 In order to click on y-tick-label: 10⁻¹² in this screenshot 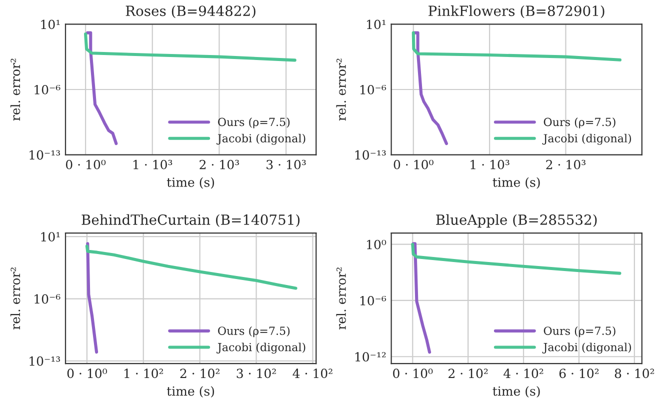, I will do `click(370, 357)`.